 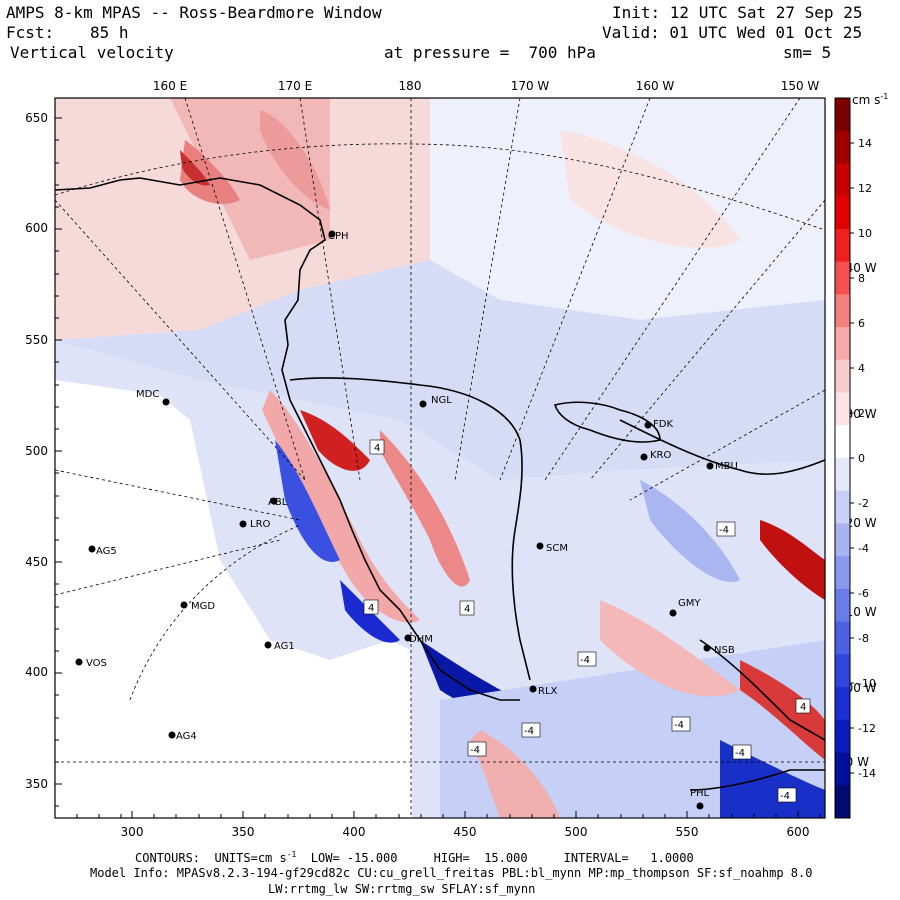 I want to click on station-label: CPH, so click(x=338, y=236).